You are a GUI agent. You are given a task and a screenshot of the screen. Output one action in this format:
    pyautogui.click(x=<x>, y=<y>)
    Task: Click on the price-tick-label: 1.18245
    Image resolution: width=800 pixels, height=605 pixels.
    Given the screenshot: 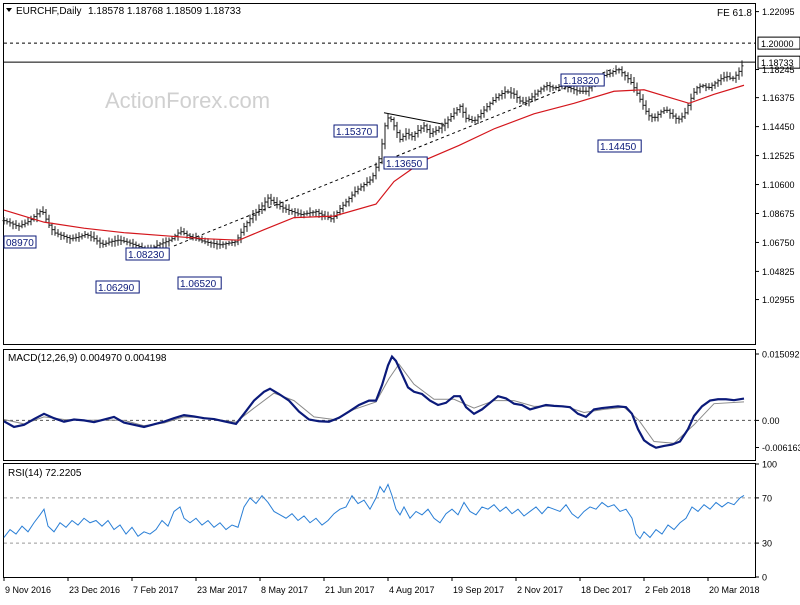 What is the action you would take?
    pyautogui.click(x=778, y=70)
    